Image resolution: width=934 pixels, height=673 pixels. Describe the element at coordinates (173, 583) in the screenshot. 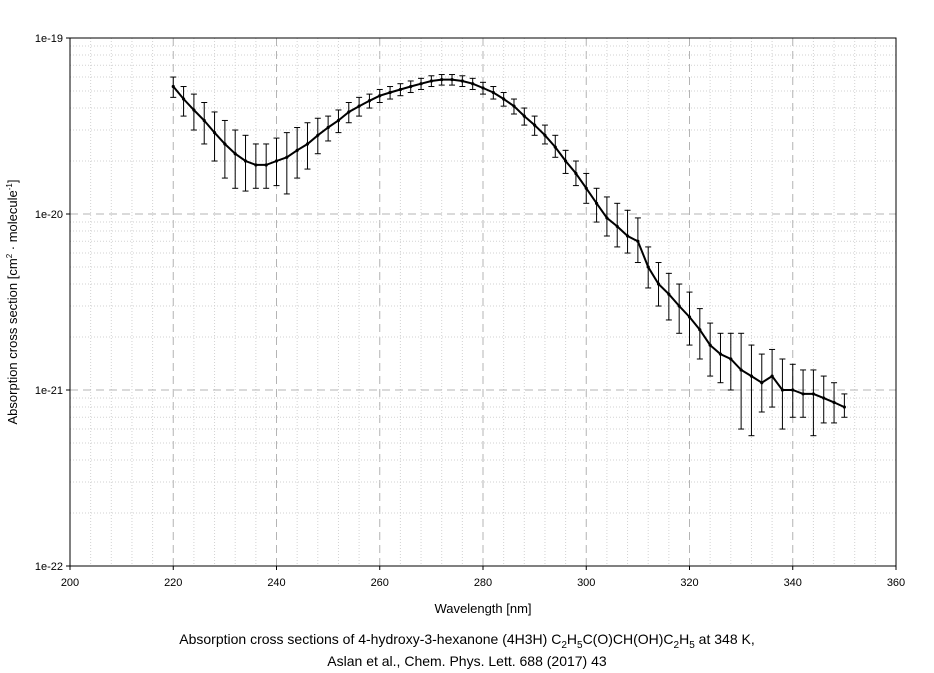

I see `x-tick-label: 220` at that location.